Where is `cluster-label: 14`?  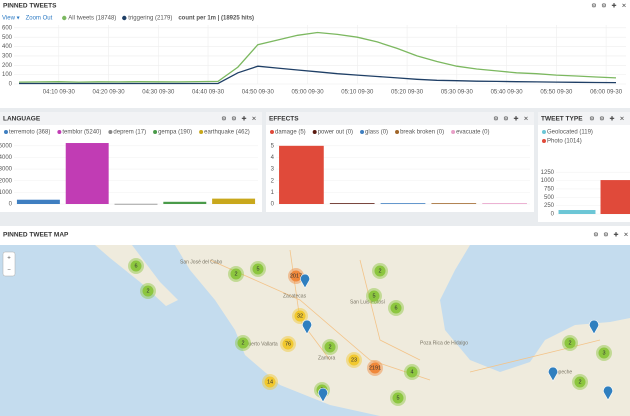 cluster-label: 14 is located at coordinates (270, 382).